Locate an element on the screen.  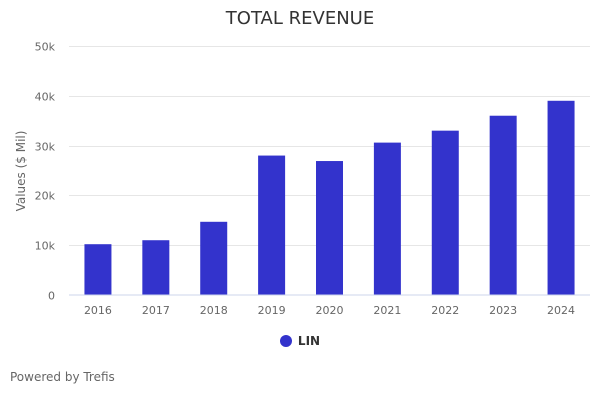
x-axis-ticks: 2016 2017 2018 2019 2020 2021 2022 2023 2024 is located at coordinates (329, 310).